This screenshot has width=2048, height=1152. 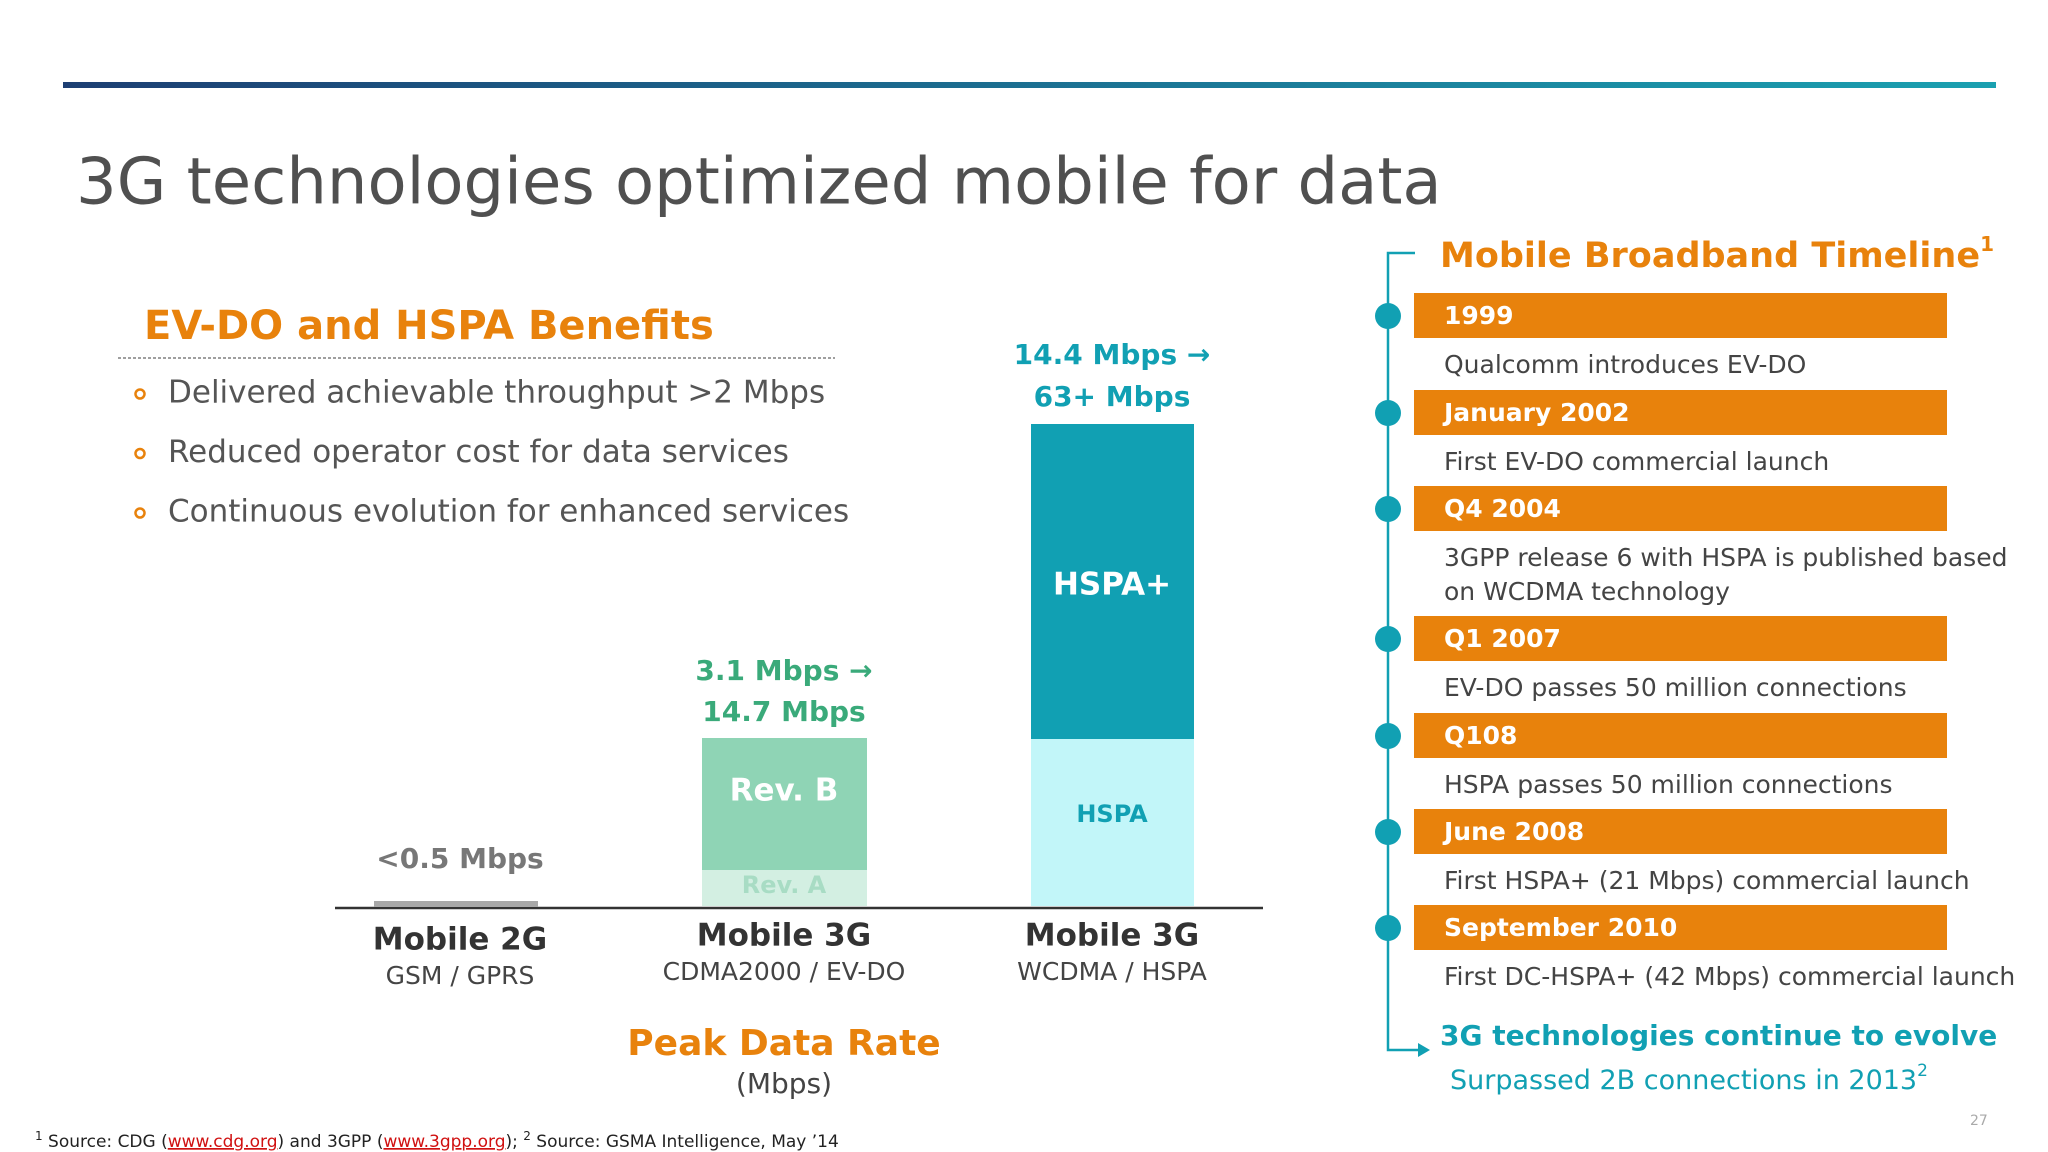 What do you see at coordinates (444, 1142) in the screenshot?
I see `footnote-link: www.3gpp.org` at bounding box center [444, 1142].